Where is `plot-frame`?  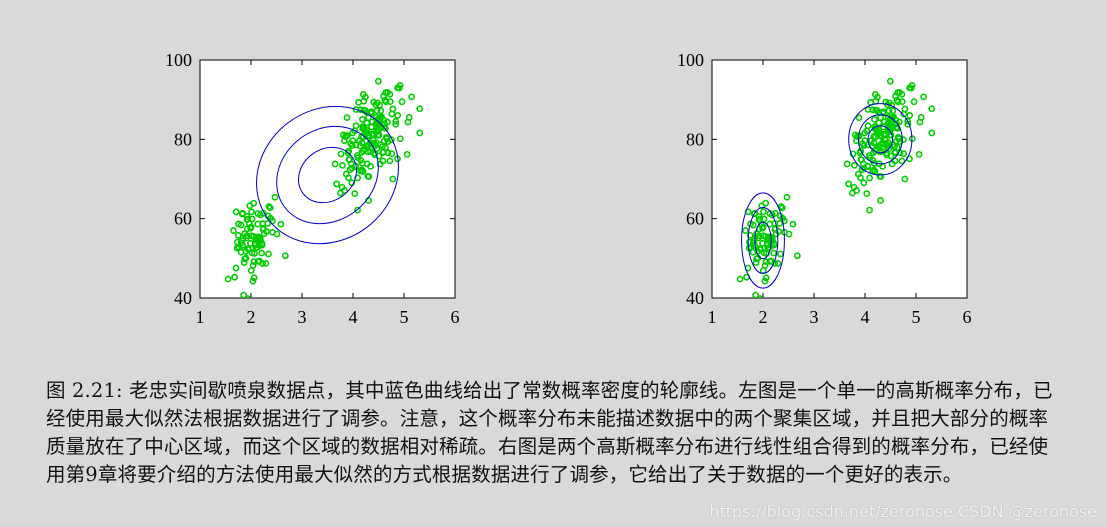
plot-frame is located at coordinates (839, 179).